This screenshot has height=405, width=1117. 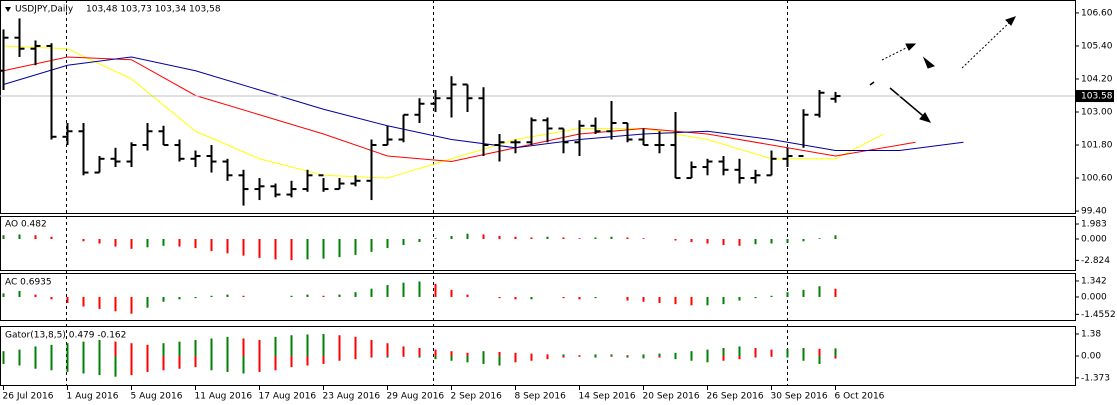 What do you see at coordinates (1097, 13) in the screenshot?
I see `y-tick-label: 106.60` at bounding box center [1097, 13].